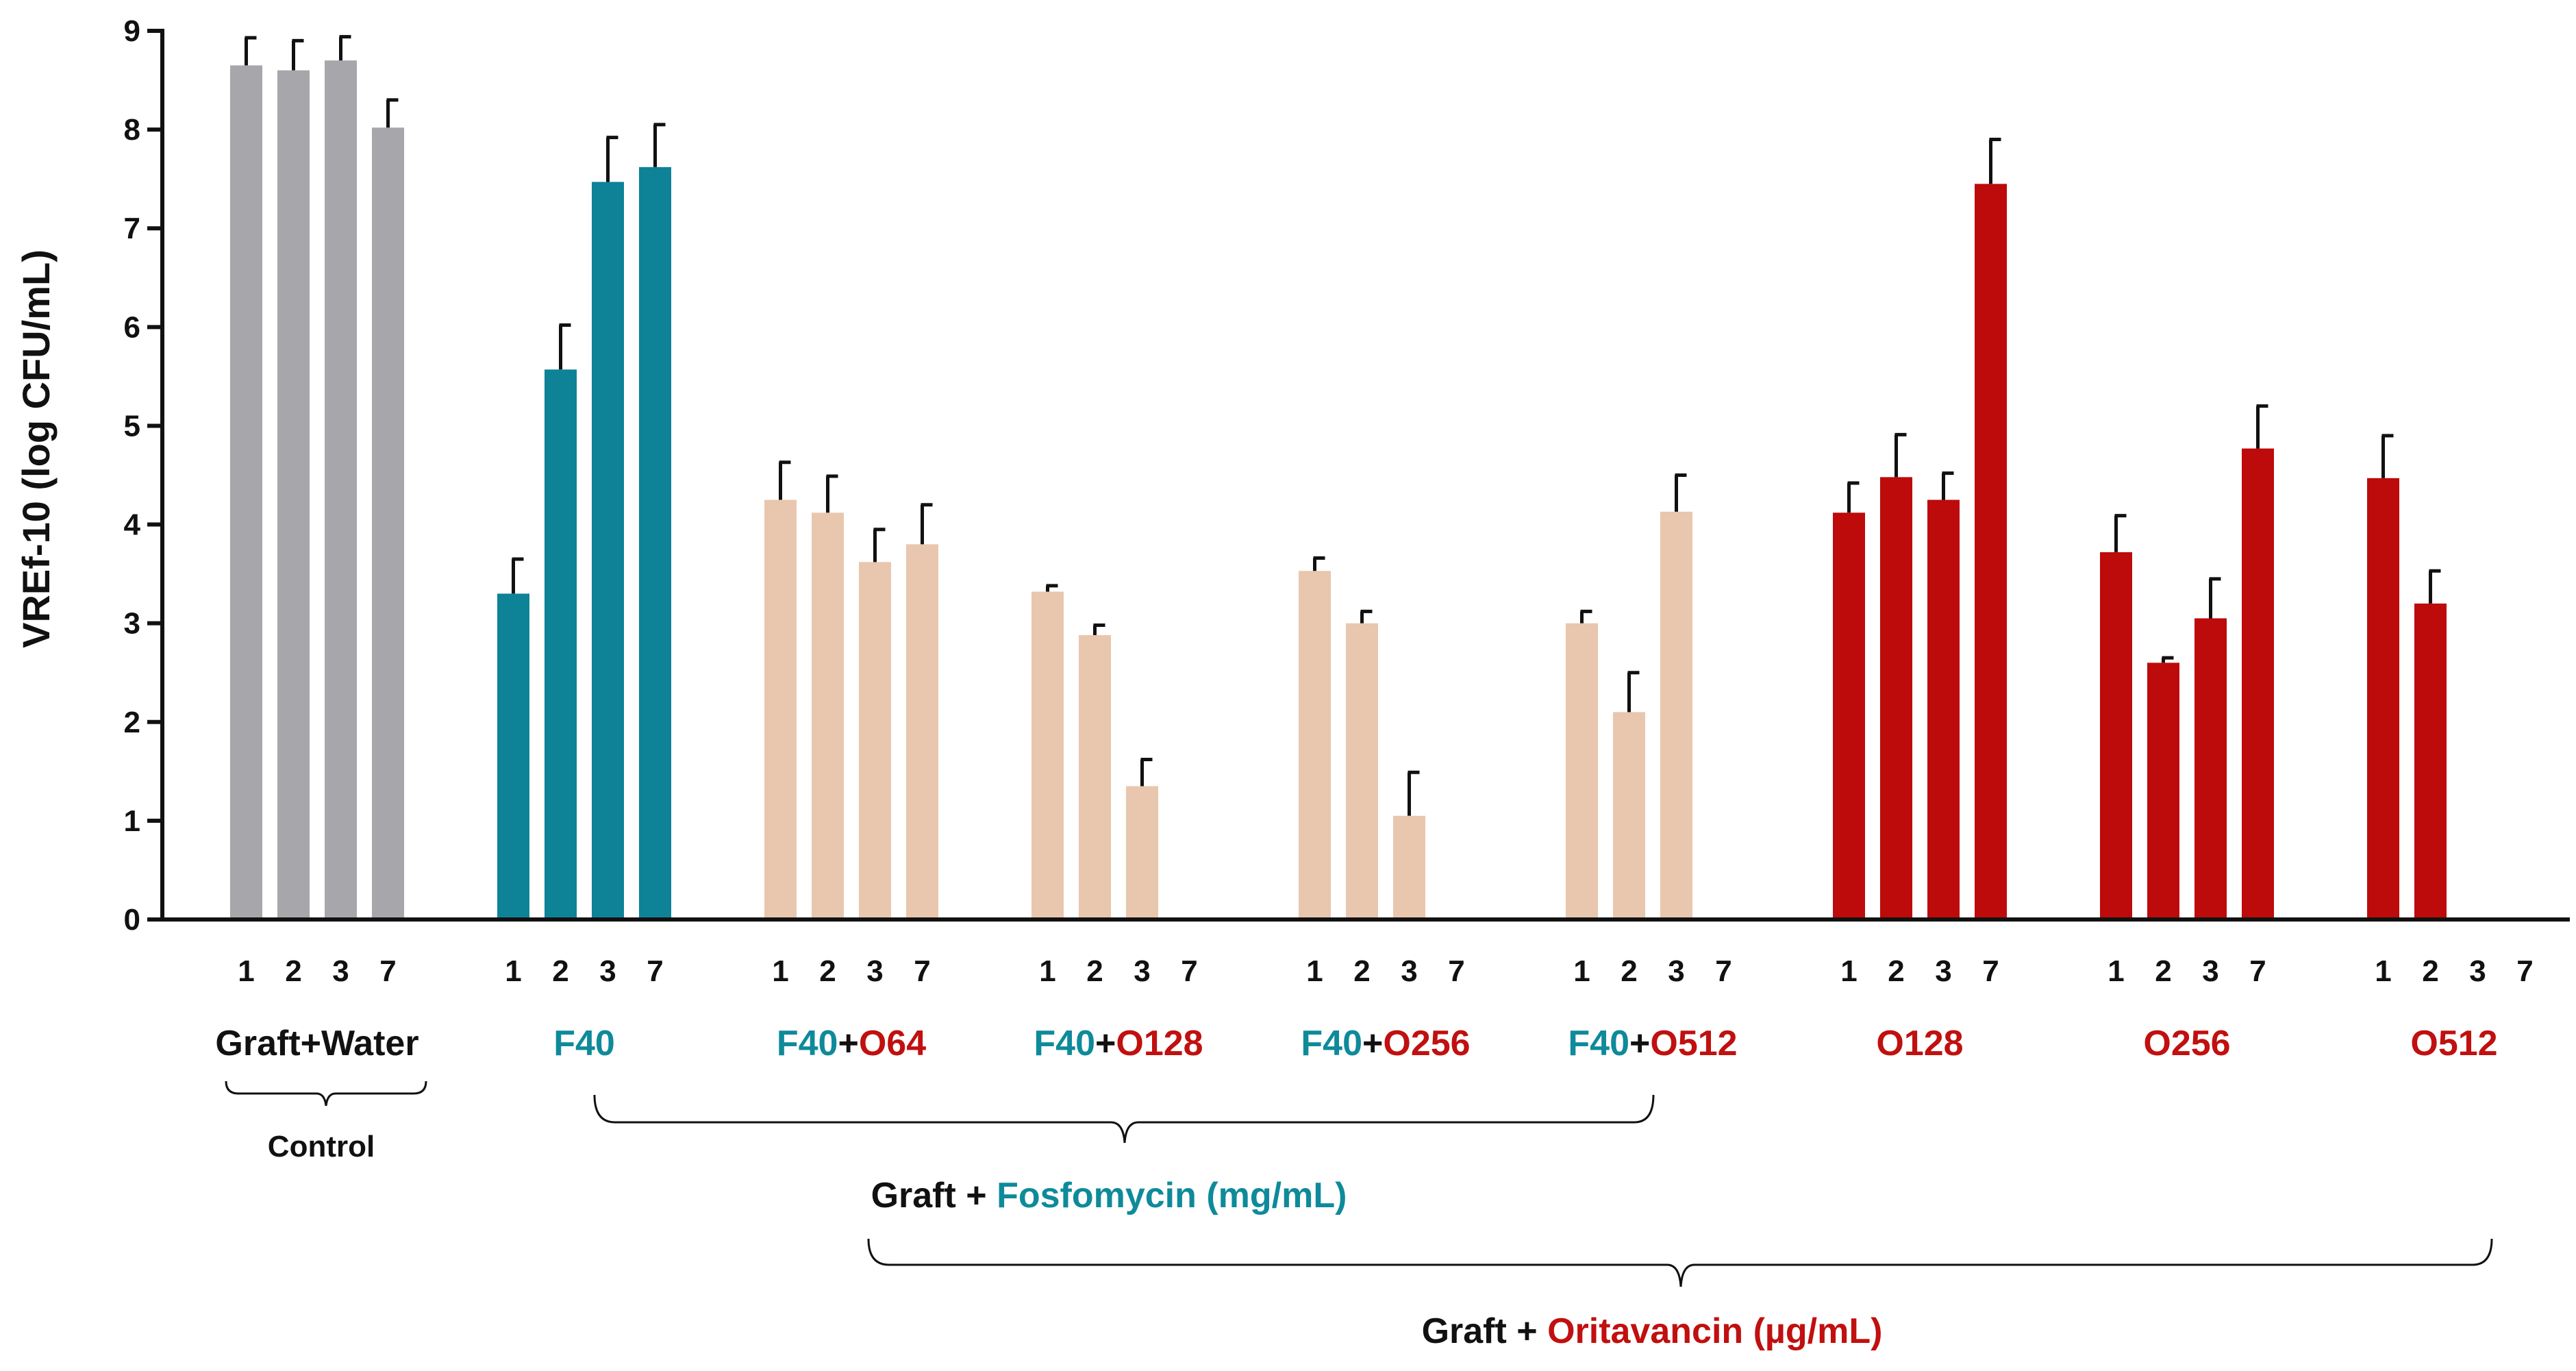 Image resolution: width=2576 pixels, height=1371 pixels. I want to click on y-tick-label: 8, so click(132, 130).